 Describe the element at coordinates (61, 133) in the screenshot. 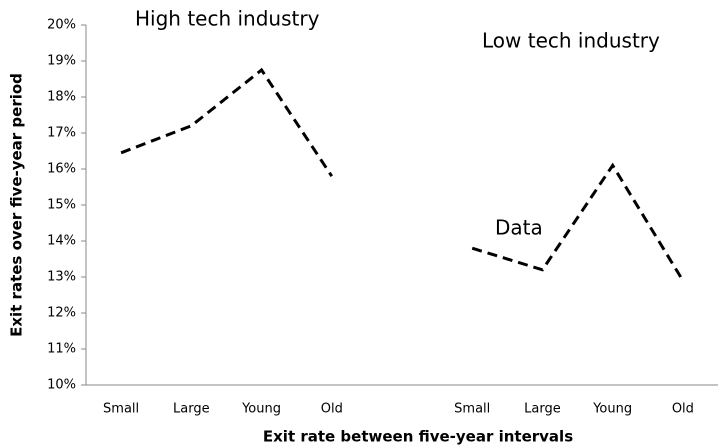

I see `y-tick-label: 17%` at that location.